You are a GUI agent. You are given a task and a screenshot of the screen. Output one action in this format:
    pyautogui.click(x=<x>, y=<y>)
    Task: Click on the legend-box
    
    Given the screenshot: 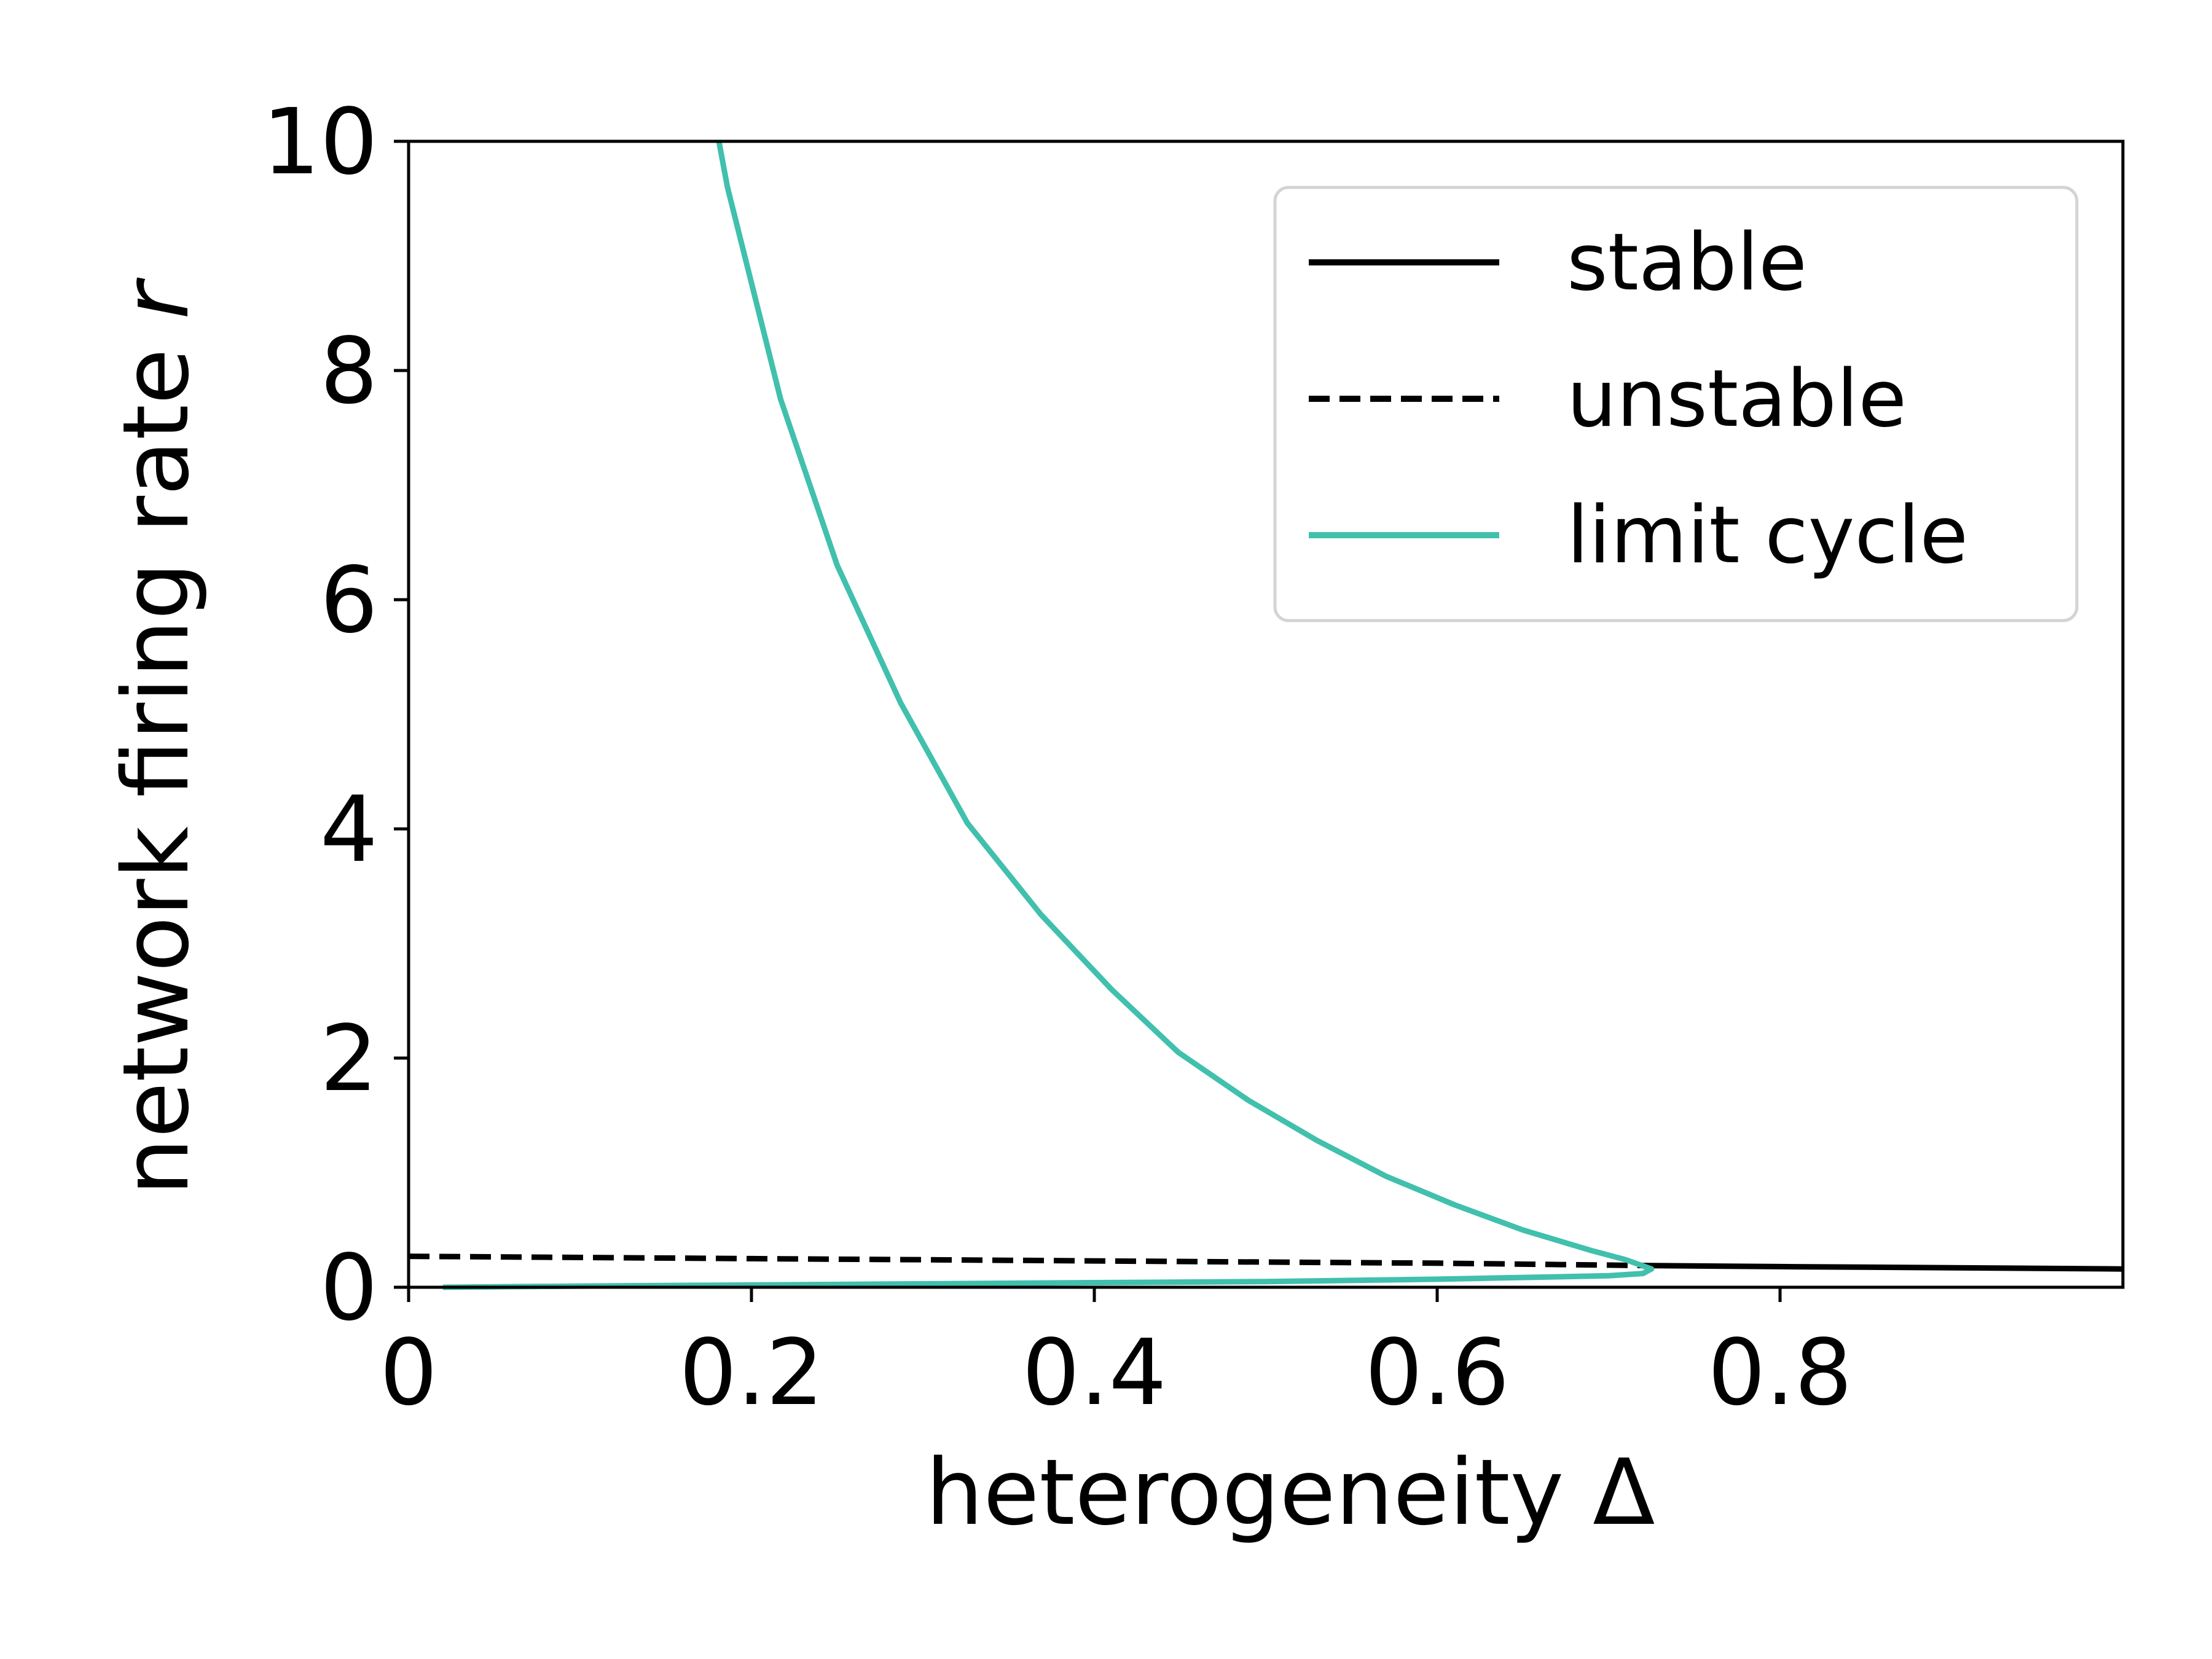 What is the action you would take?
    pyautogui.click(x=1676, y=404)
    